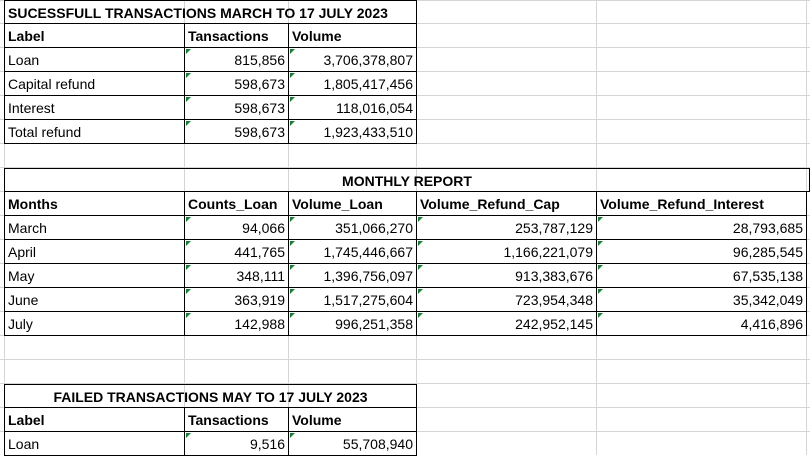 This screenshot has width=810, height=456. I want to click on row-volume-loan: 351,066,270, so click(353, 228).